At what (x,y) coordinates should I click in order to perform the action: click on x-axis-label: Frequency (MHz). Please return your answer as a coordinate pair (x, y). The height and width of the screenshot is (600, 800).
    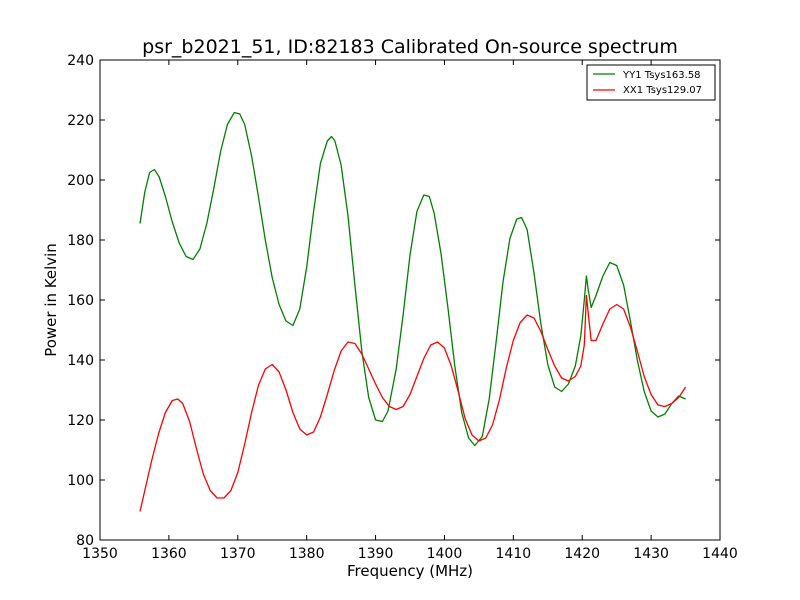
    Looking at the image, I should click on (410, 571).